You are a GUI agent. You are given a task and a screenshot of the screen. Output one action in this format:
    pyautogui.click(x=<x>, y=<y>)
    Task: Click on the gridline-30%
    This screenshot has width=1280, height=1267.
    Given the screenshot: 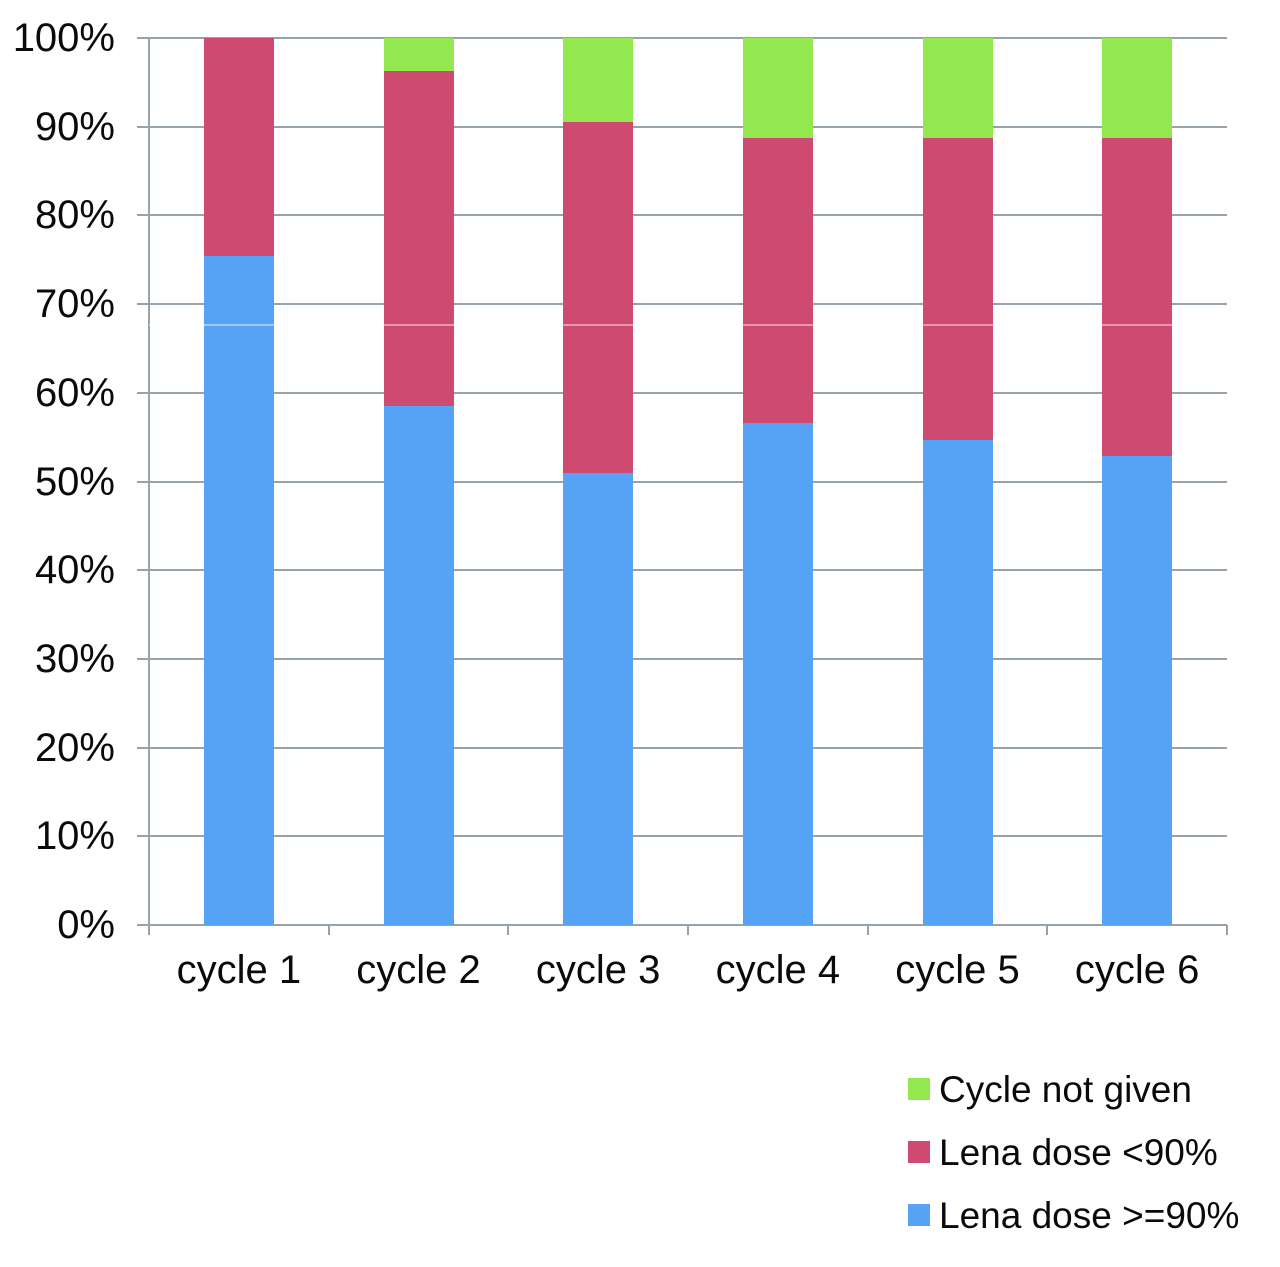 What is the action you would take?
    pyautogui.click(x=682, y=658)
    